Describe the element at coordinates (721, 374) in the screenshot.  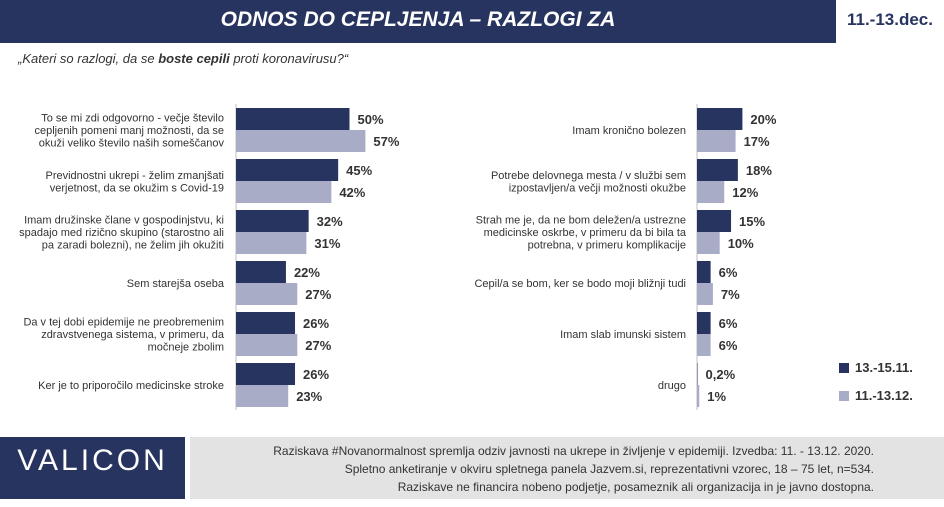
I see `value-label-panel2-item6-series1: 0,2%` at that location.